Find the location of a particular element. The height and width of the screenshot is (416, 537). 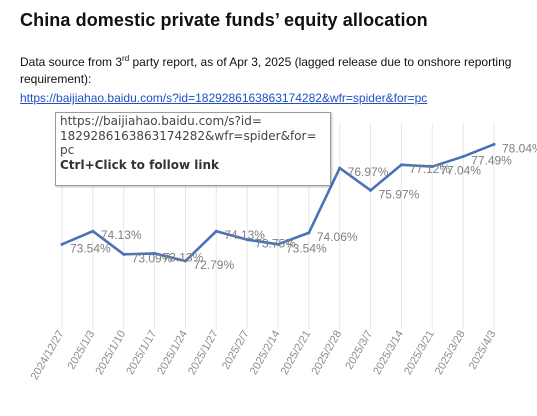

x-tick-label: 2025/3/21 is located at coordinates (419, 353).